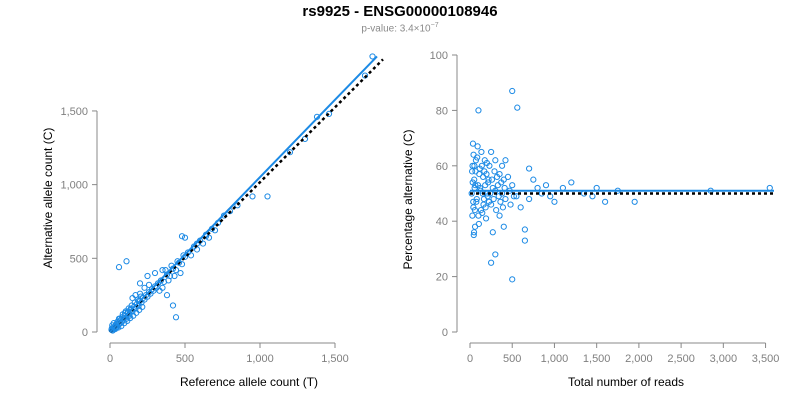  What do you see at coordinates (79, 259) in the screenshot?
I see `y-tick-label: 500` at bounding box center [79, 259].